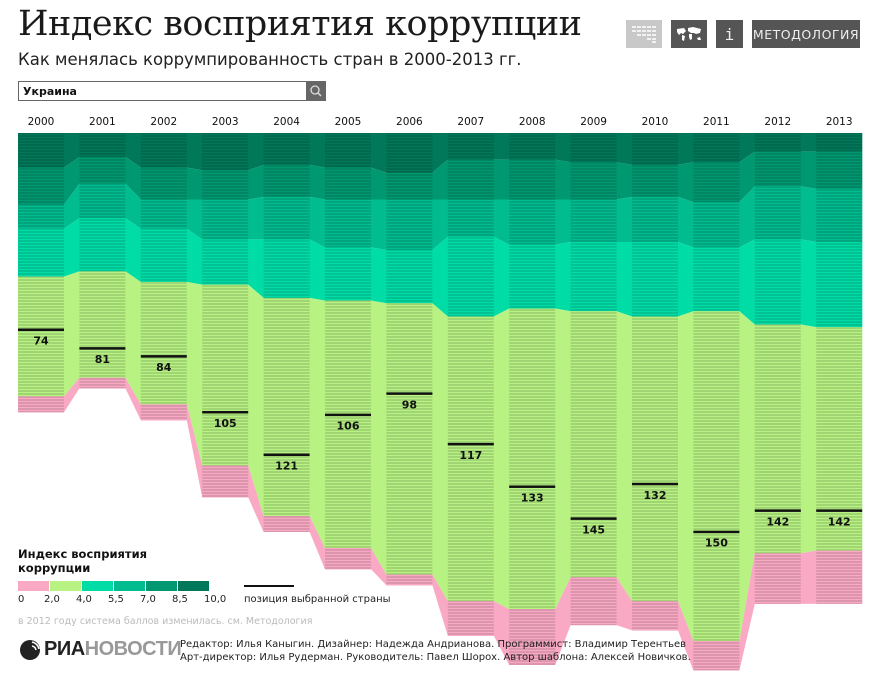 The image size is (877, 677). I want to click on legend-title: Индекс восприятия коррупции, so click(82, 561).